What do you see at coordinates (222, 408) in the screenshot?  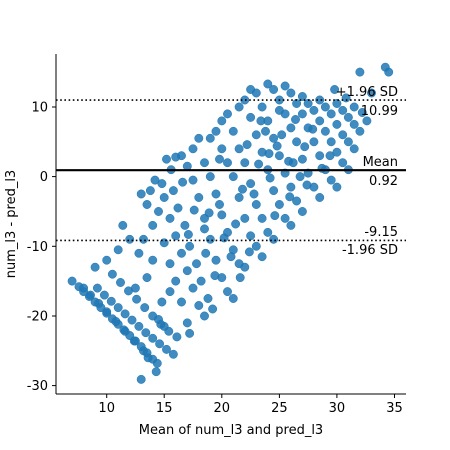 I see `x-tick-label: 20` at bounding box center [222, 408].